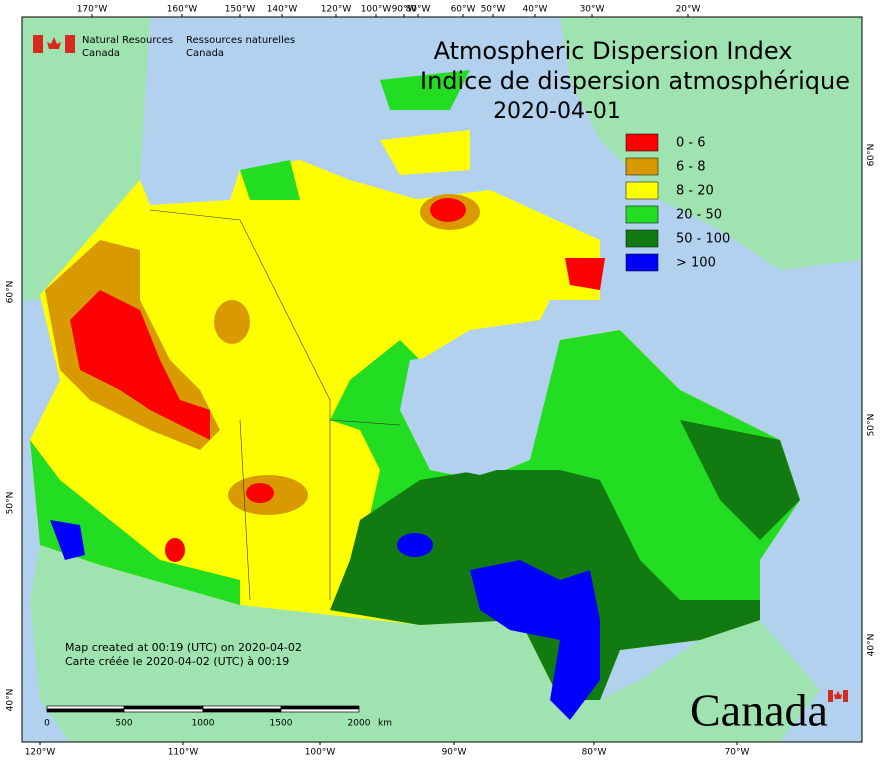  Describe the element at coordinates (740, 480) in the screenshot. I see `zone-darkgreen-east` at that location.